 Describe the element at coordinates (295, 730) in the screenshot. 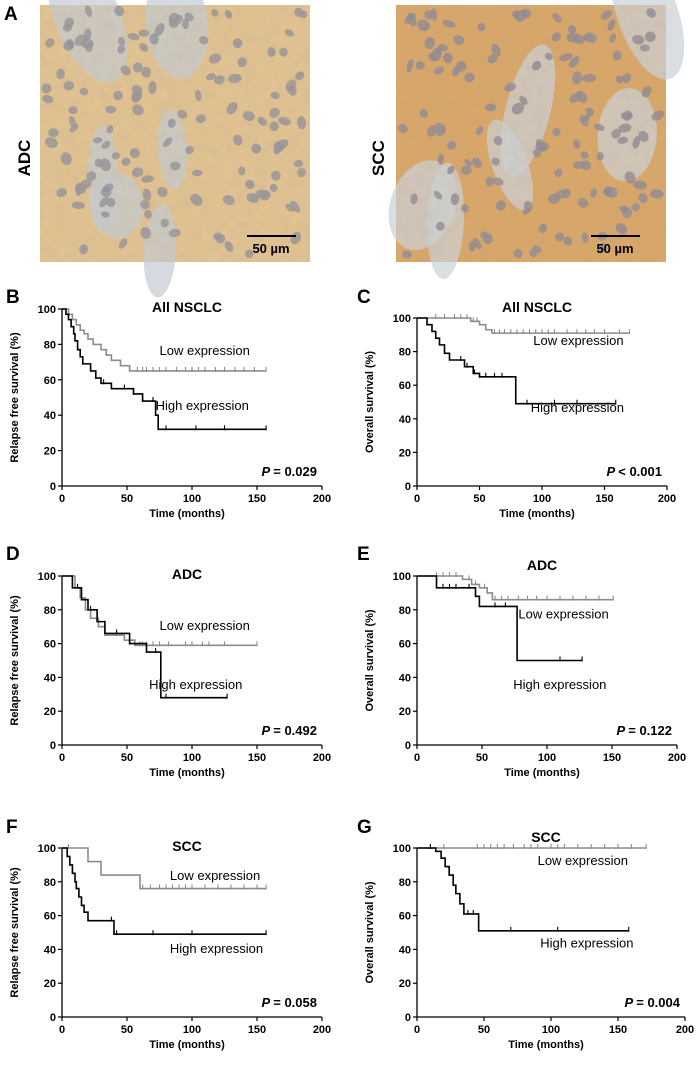

I see `p-value-text: = 0.492` at that location.